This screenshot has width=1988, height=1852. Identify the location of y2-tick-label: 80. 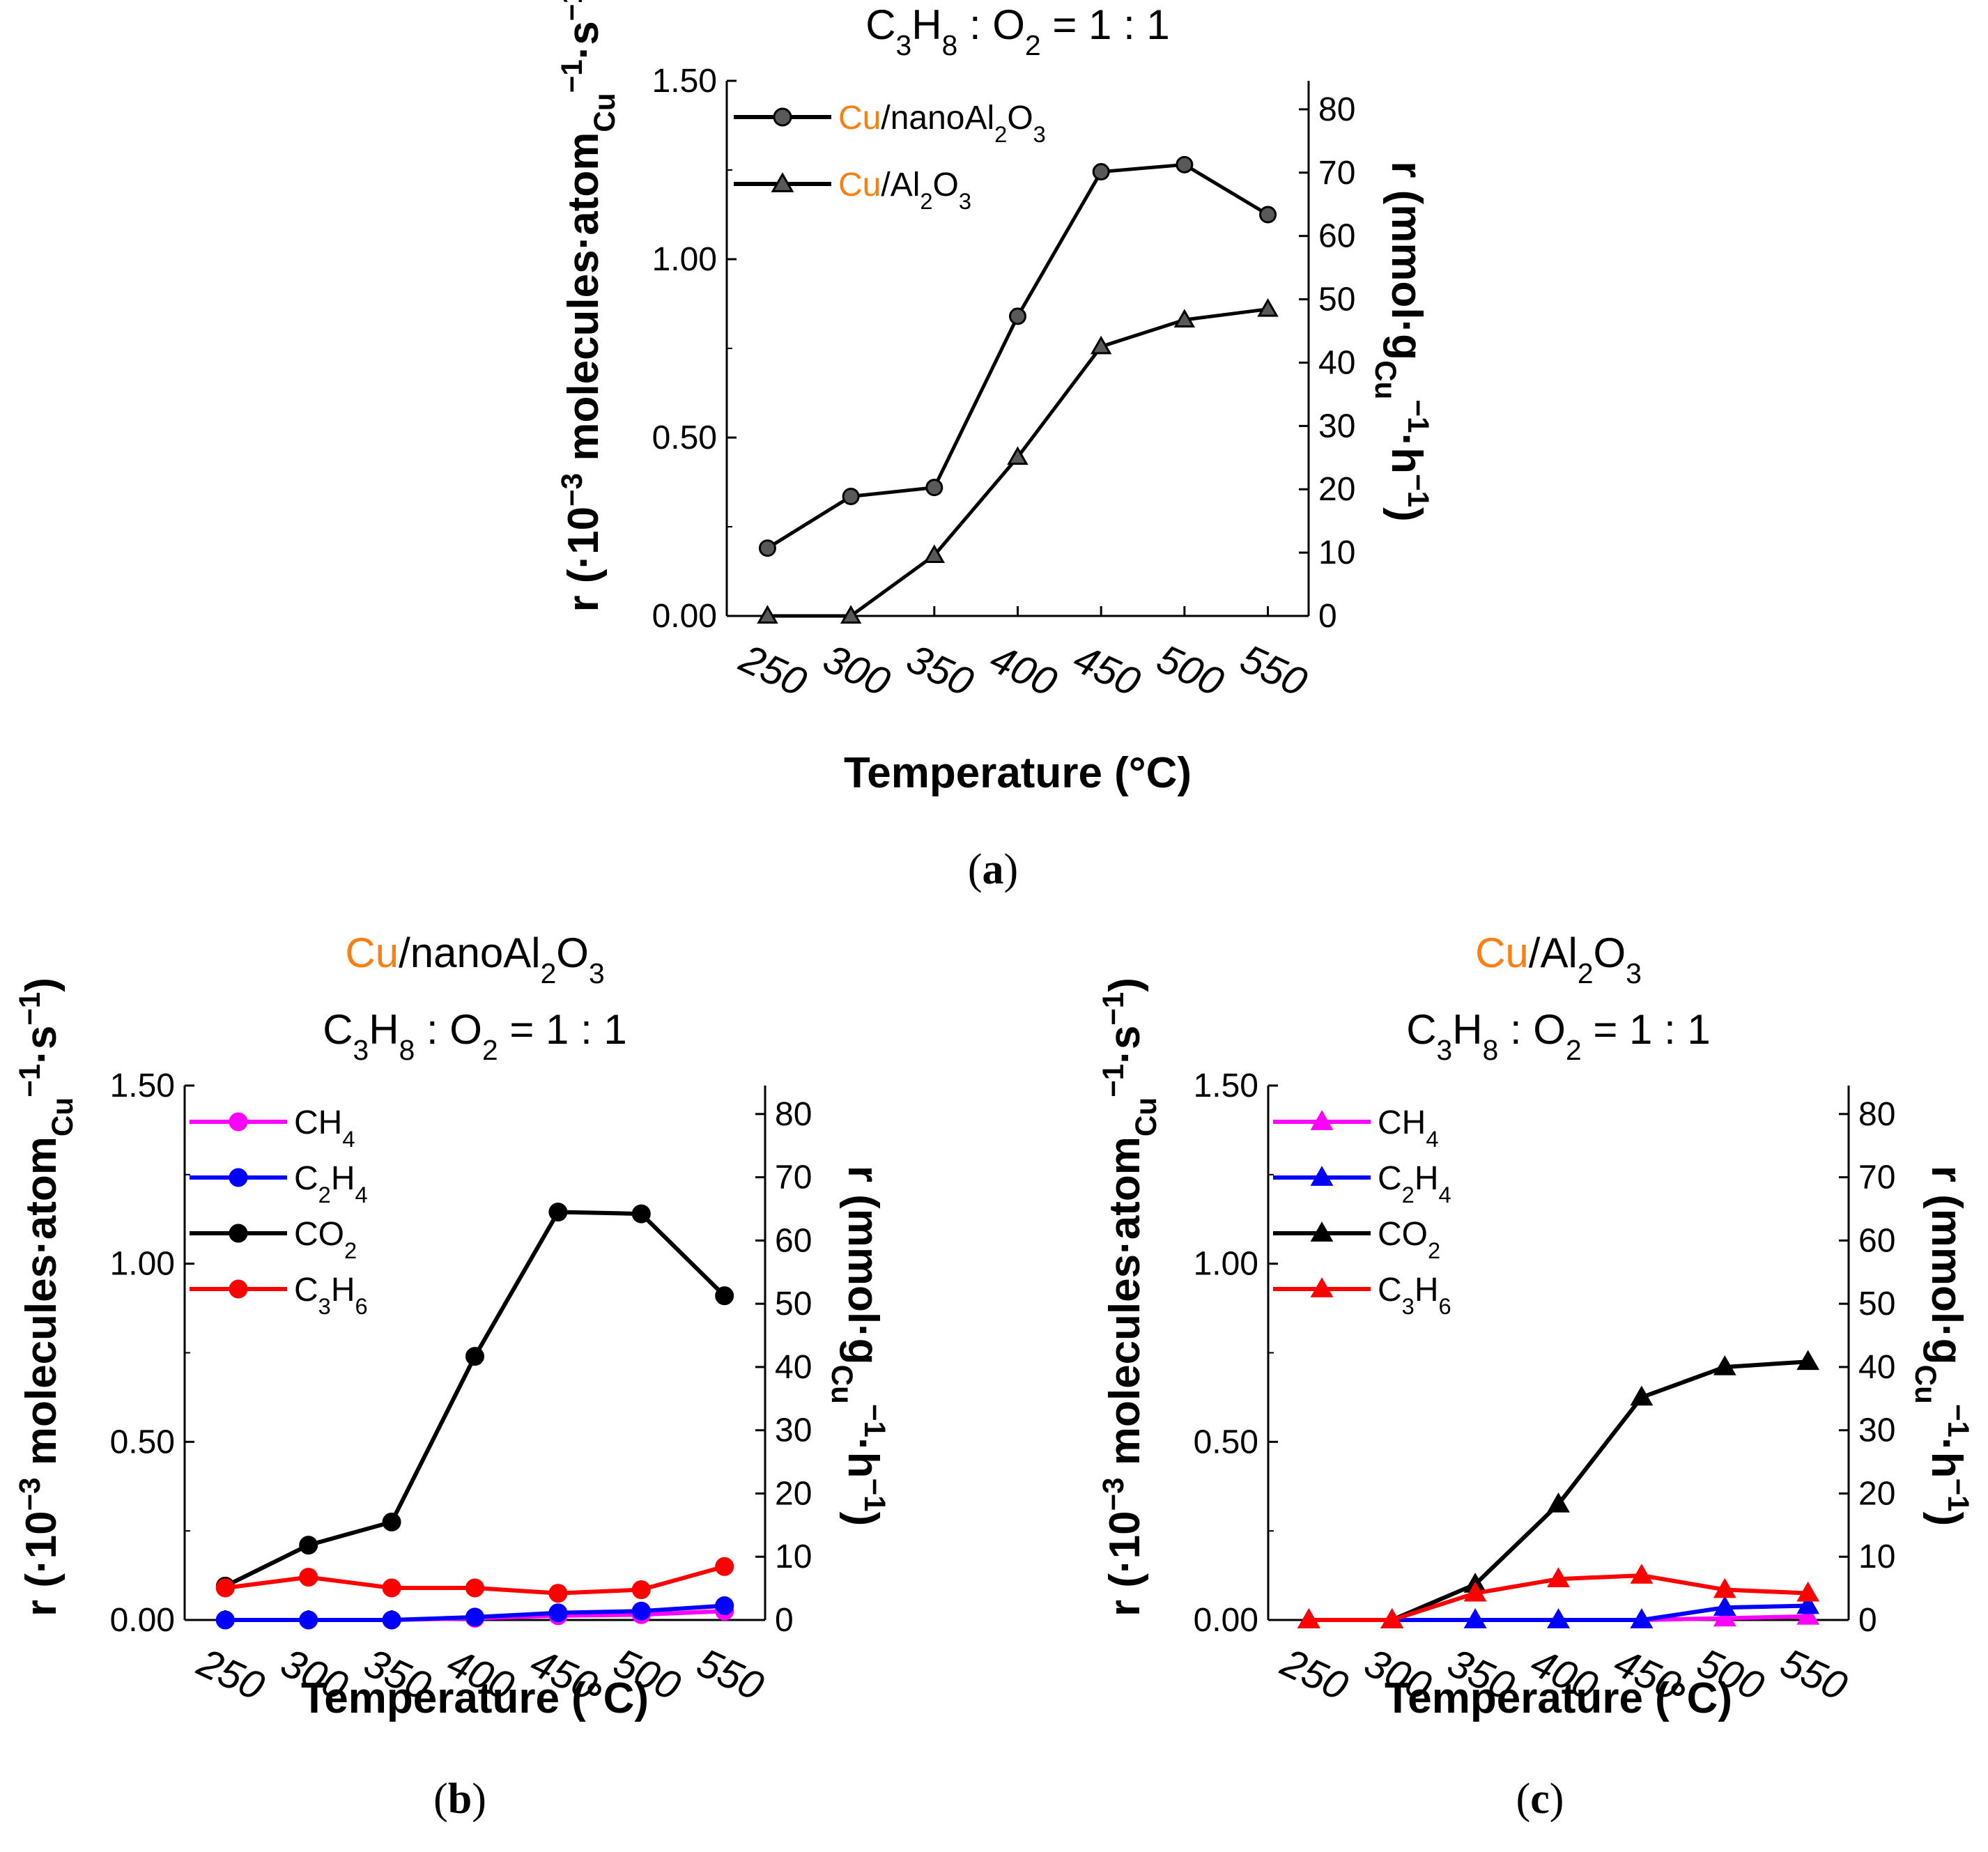
(793, 1114).